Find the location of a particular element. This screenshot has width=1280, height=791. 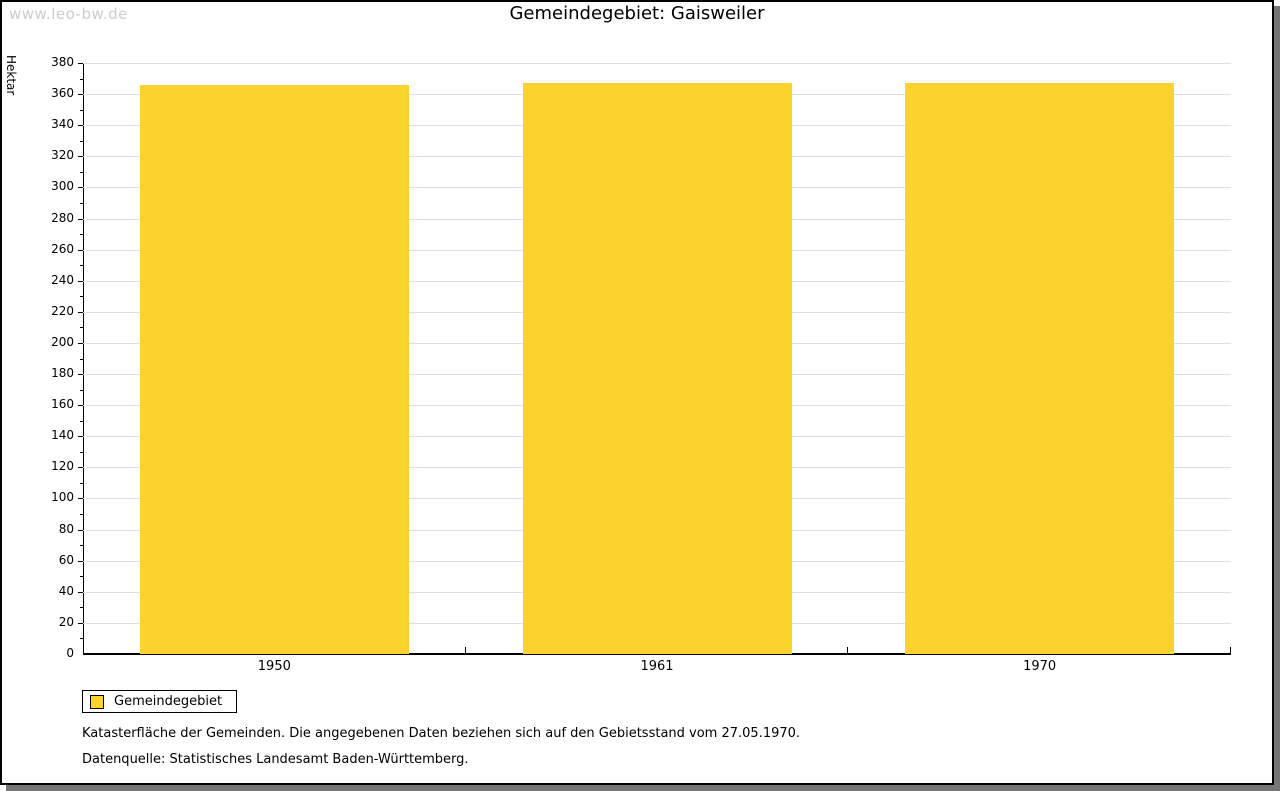

x-axis-line is located at coordinates (657, 654).